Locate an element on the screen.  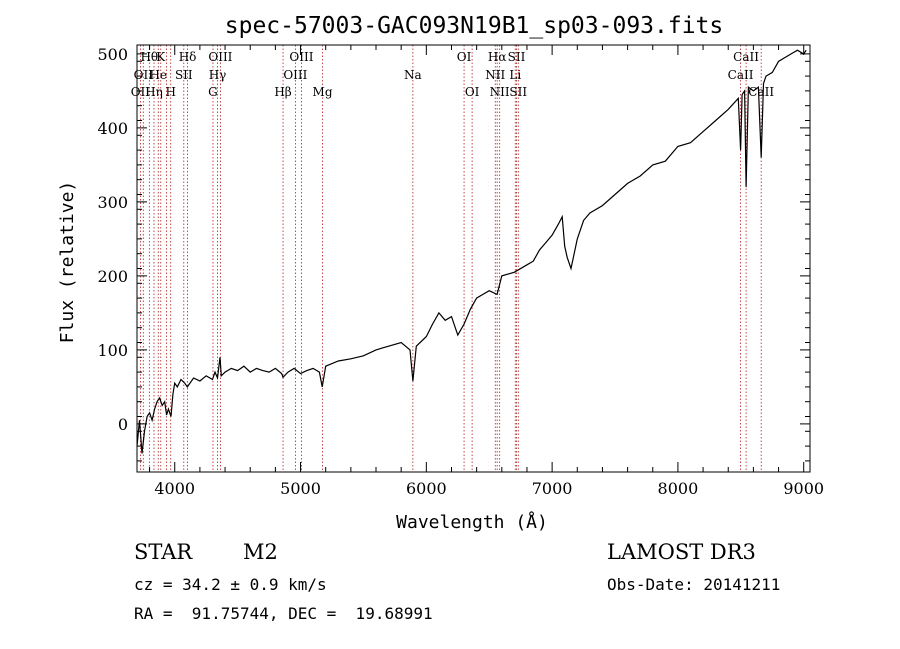
line-label-21: Hα is located at coordinates (497, 57).